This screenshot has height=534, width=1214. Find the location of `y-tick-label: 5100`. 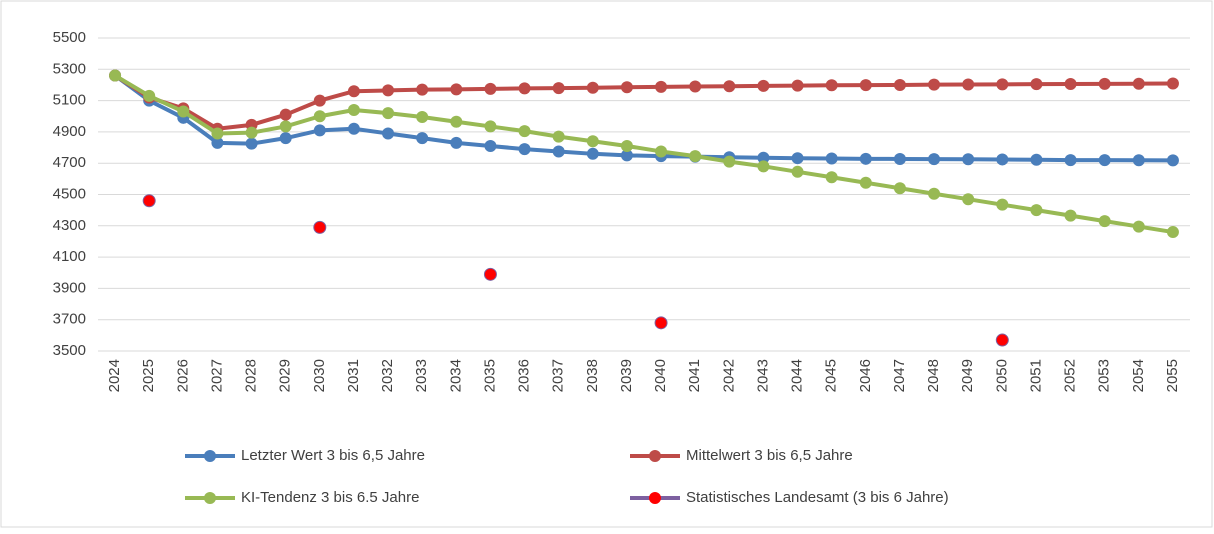

y-tick-label: 5100 is located at coordinates (69, 100).